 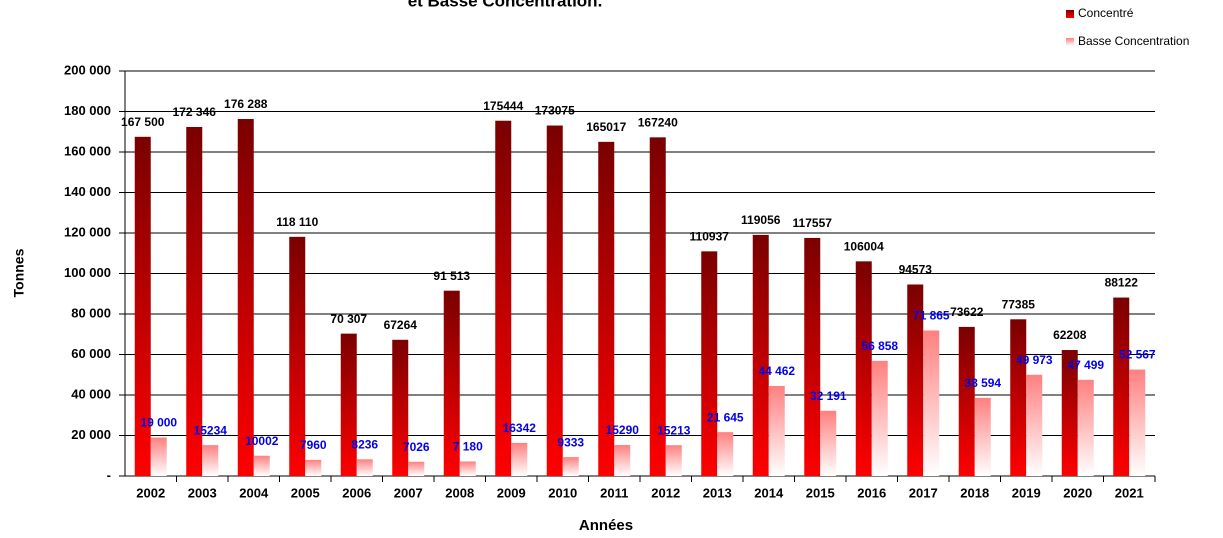 I want to click on value-label: 47 499, so click(x=1085, y=365).